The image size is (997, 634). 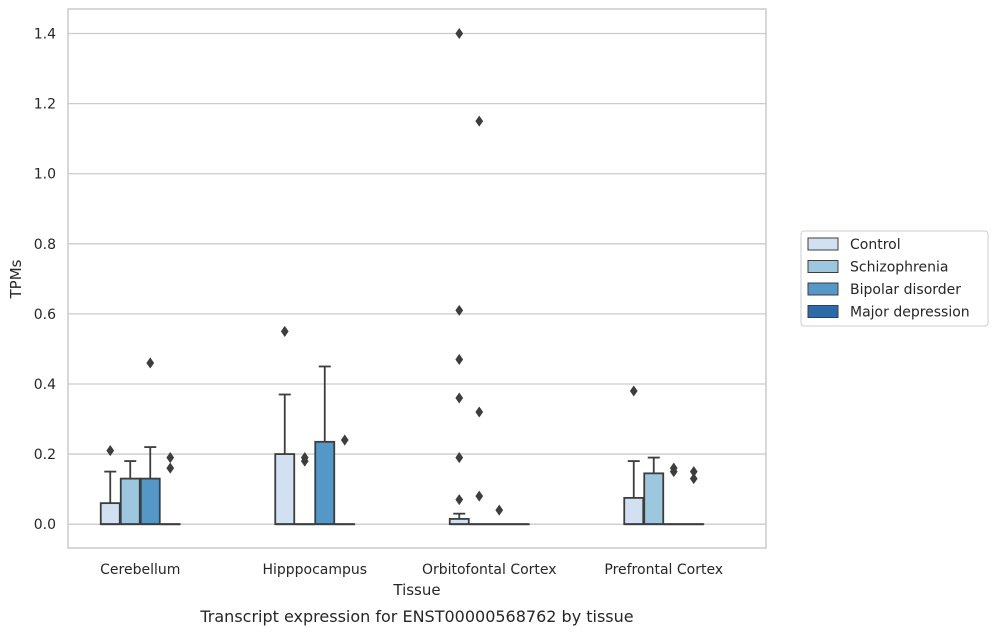 I want to click on legend-label: Major depression, so click(x=910, y=313).